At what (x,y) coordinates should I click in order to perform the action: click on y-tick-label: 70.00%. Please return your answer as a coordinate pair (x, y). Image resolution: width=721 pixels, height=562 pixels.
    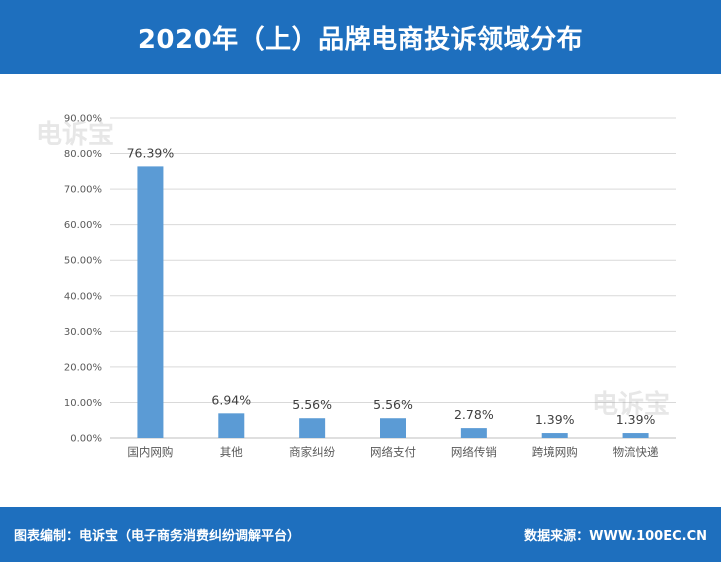
    Looking at the image, I should click on (83, 190).